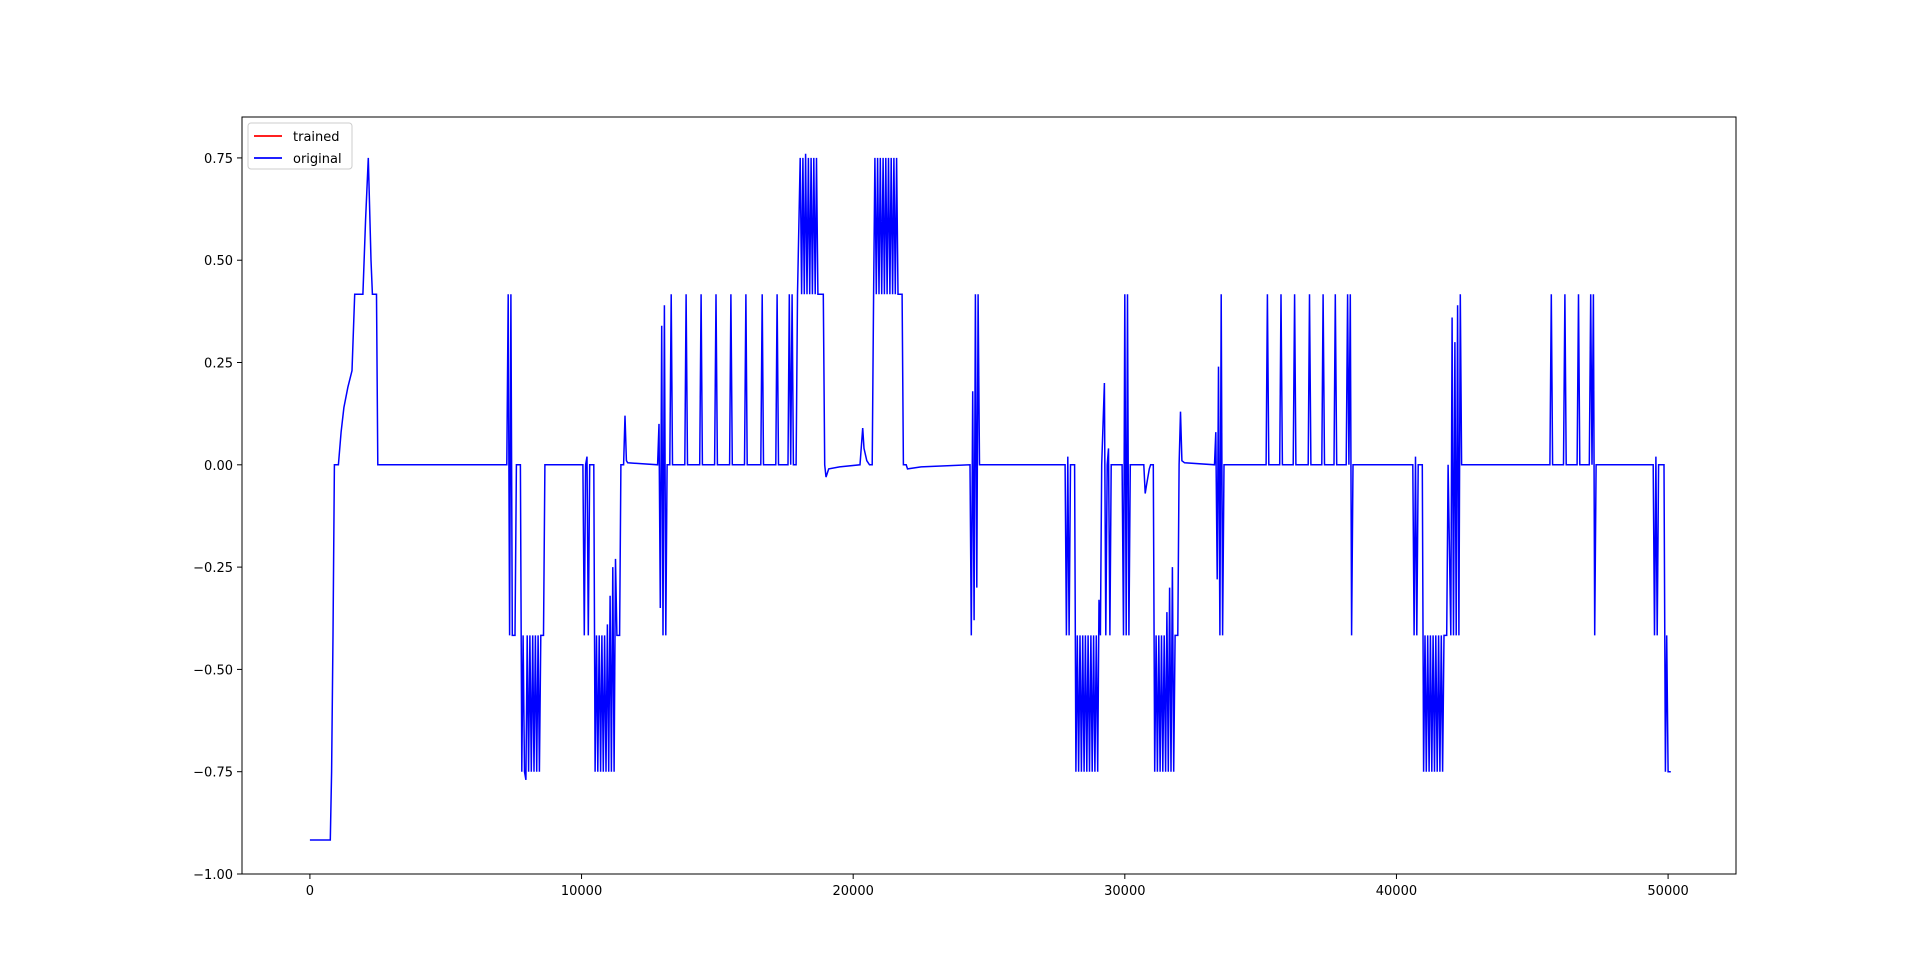 The image size is (1920, 977). I want to click on legend-label-original: original, so click(317, 159).